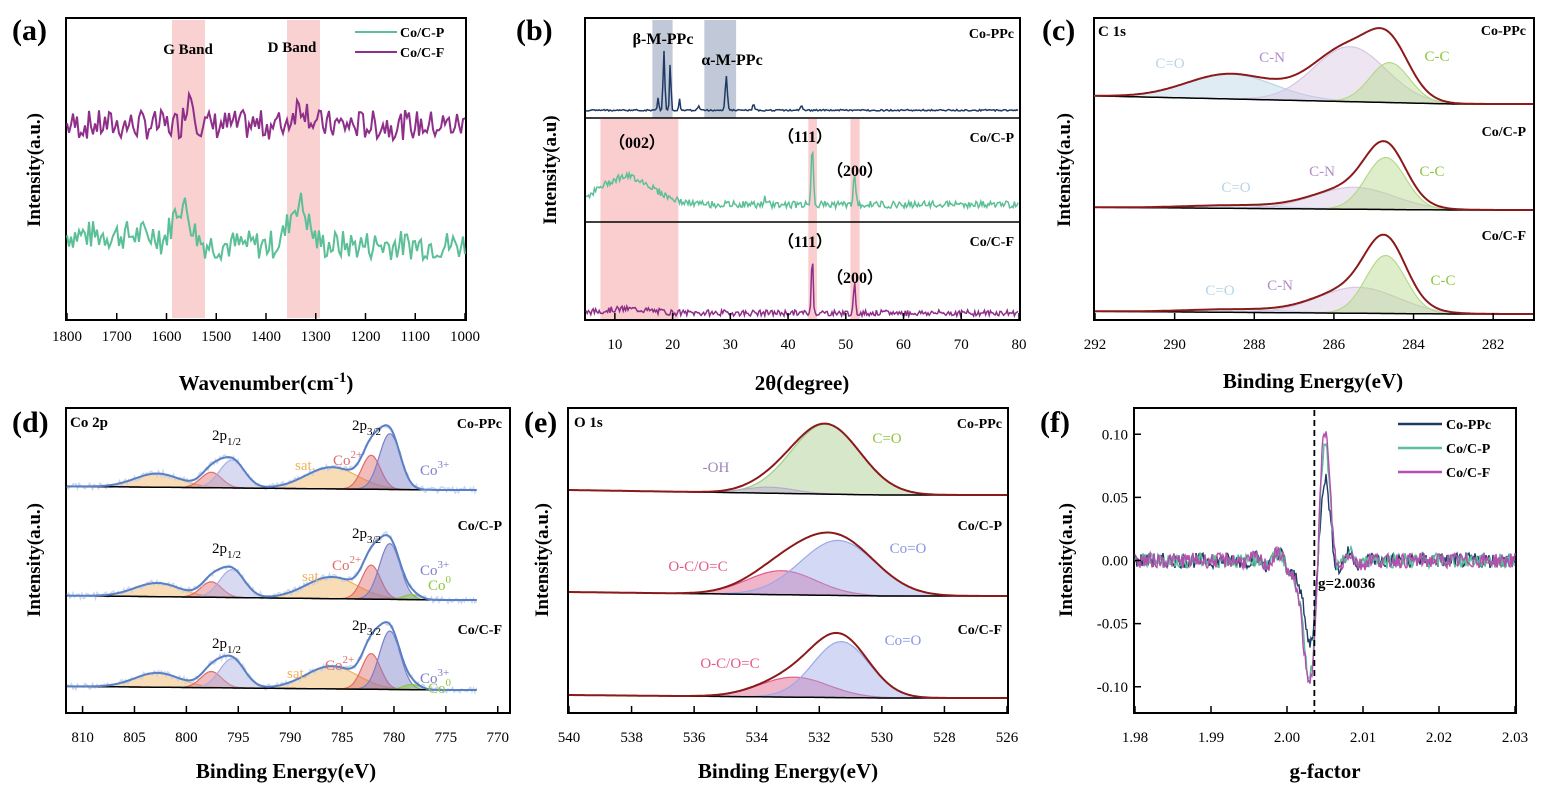 The height and width of the screenshot is (795, 1549). What do you see at coordinates (802, 383) in the screenshot?
I see `panel-b-xlabel: 2θ(degree)` at bounding box center [802, 383].